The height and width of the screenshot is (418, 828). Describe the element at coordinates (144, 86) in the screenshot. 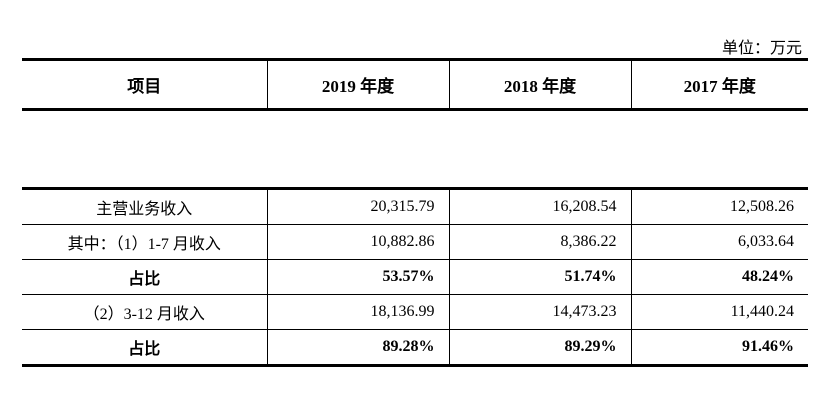

I see `header-item: 项目` at that location.